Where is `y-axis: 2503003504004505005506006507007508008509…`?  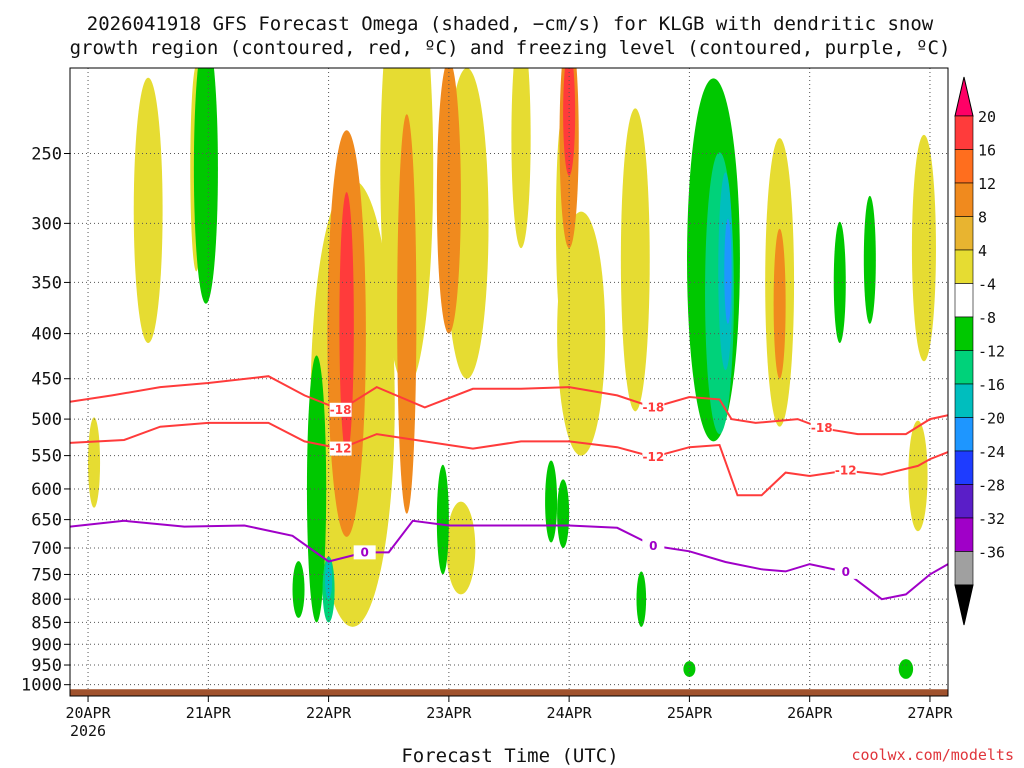
y-axis: 2503003504004505005506006507007508008509… is located at coordinates (45, 420).